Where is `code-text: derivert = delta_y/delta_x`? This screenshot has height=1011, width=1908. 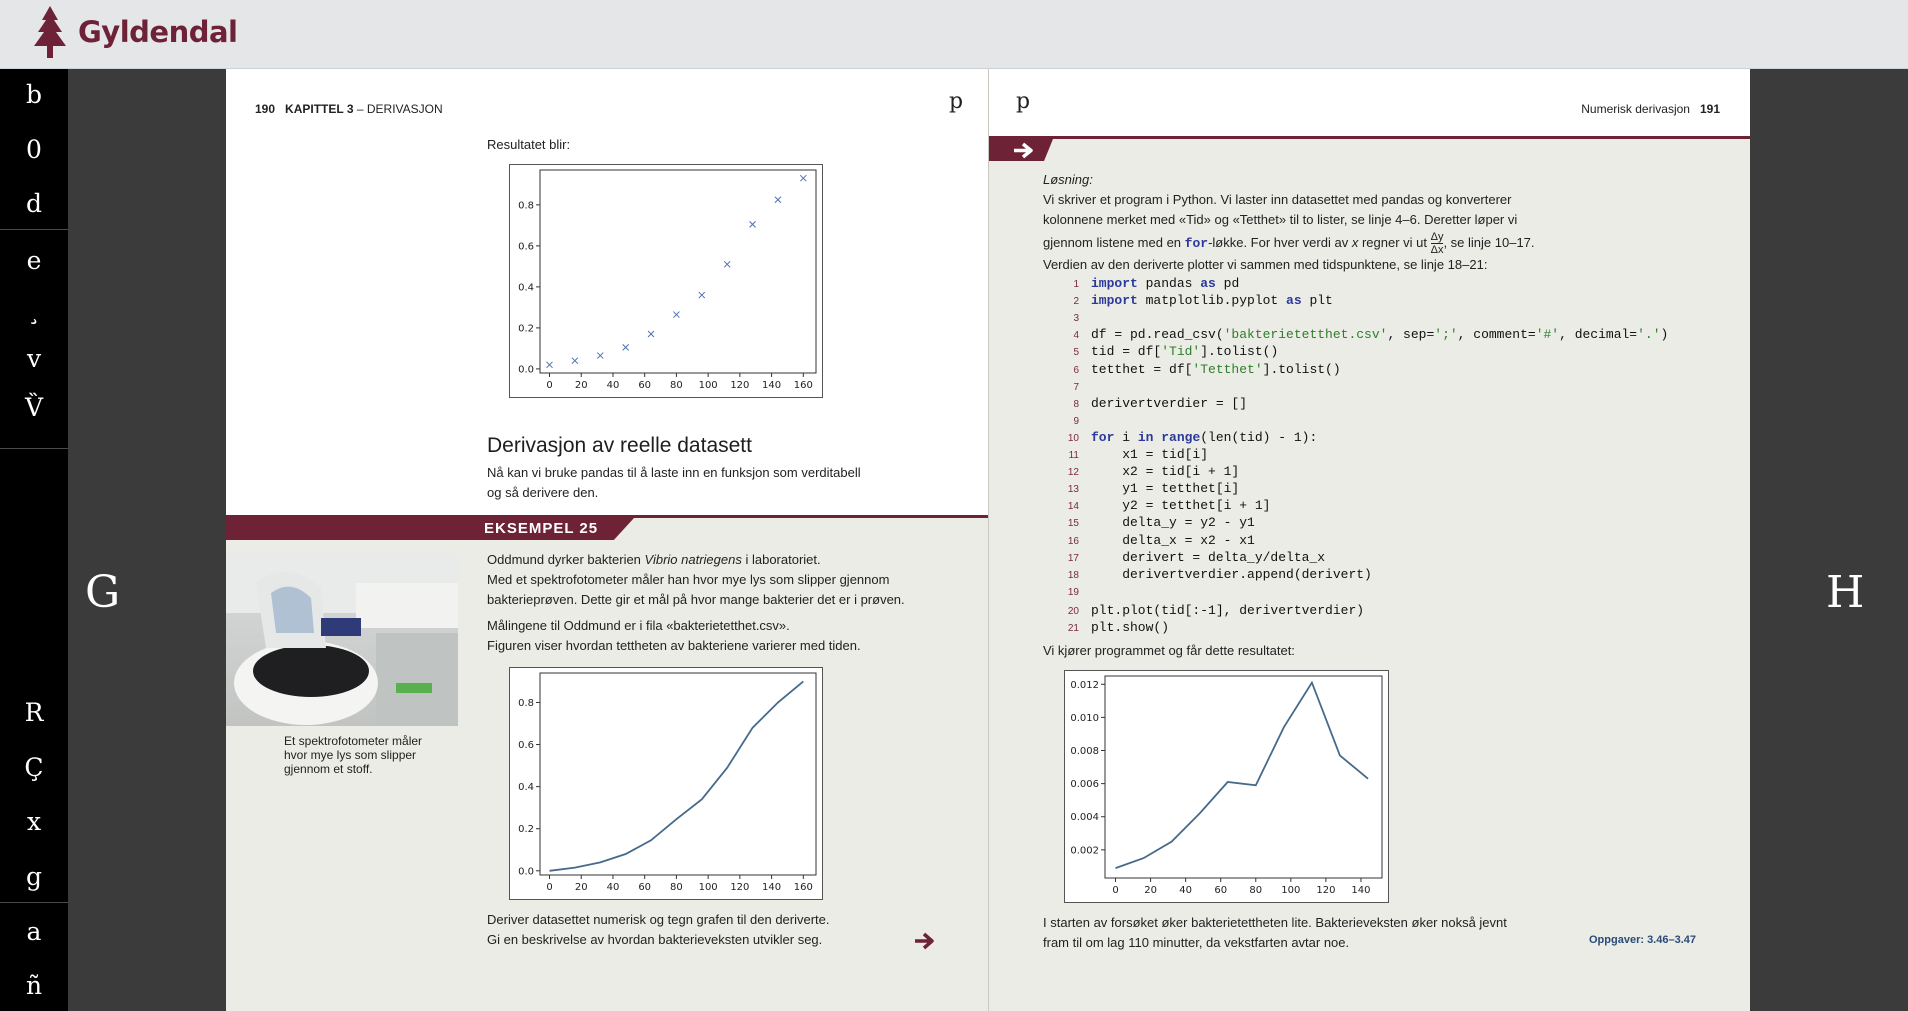
code-text: derivert = delta_y/delta_x is located at coordinates (1208, 557).